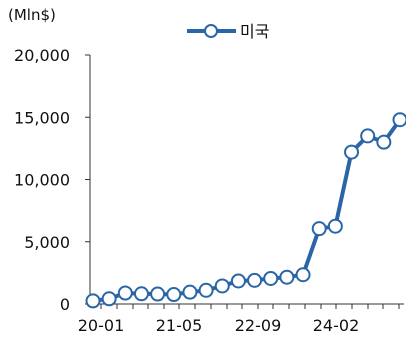 The width and height of the screenshot is (406, 340). What do you see at coordinates (42, 117) in the screenshot?
I see `y-tick-label: 15,000` at bounding box center [42, 117].